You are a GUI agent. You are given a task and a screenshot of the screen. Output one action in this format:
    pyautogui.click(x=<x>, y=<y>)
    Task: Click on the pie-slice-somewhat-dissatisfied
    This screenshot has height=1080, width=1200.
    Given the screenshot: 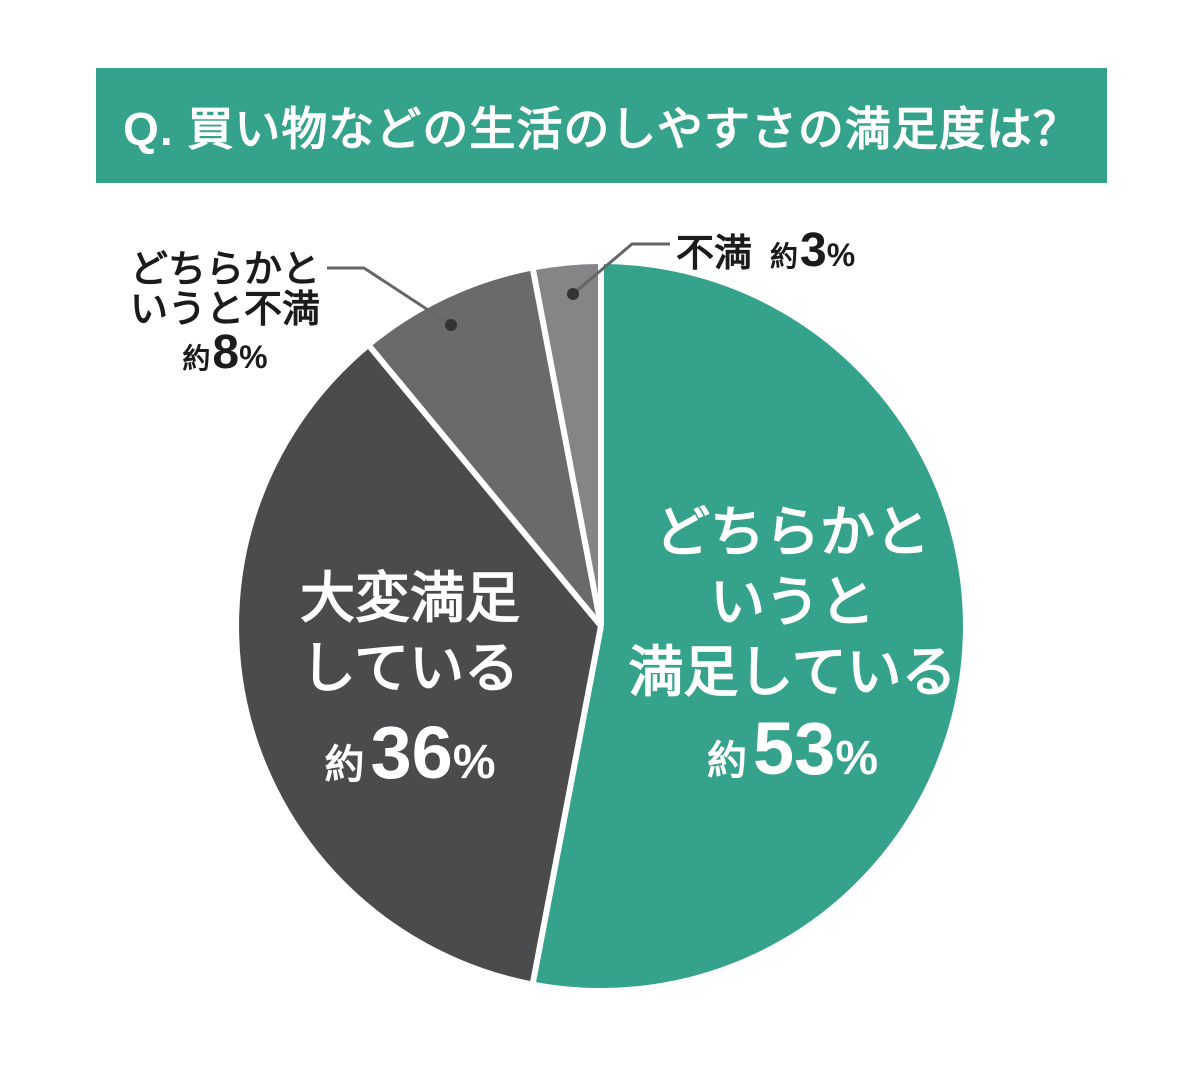 What is the action you would take?
    pyautogui.click(x=485, y=448)
    